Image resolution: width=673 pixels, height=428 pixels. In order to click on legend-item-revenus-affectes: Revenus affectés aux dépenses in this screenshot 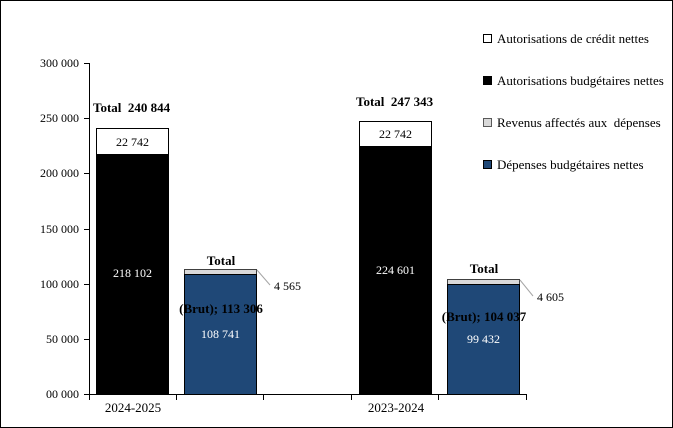, I will do `click(572, 122)`.